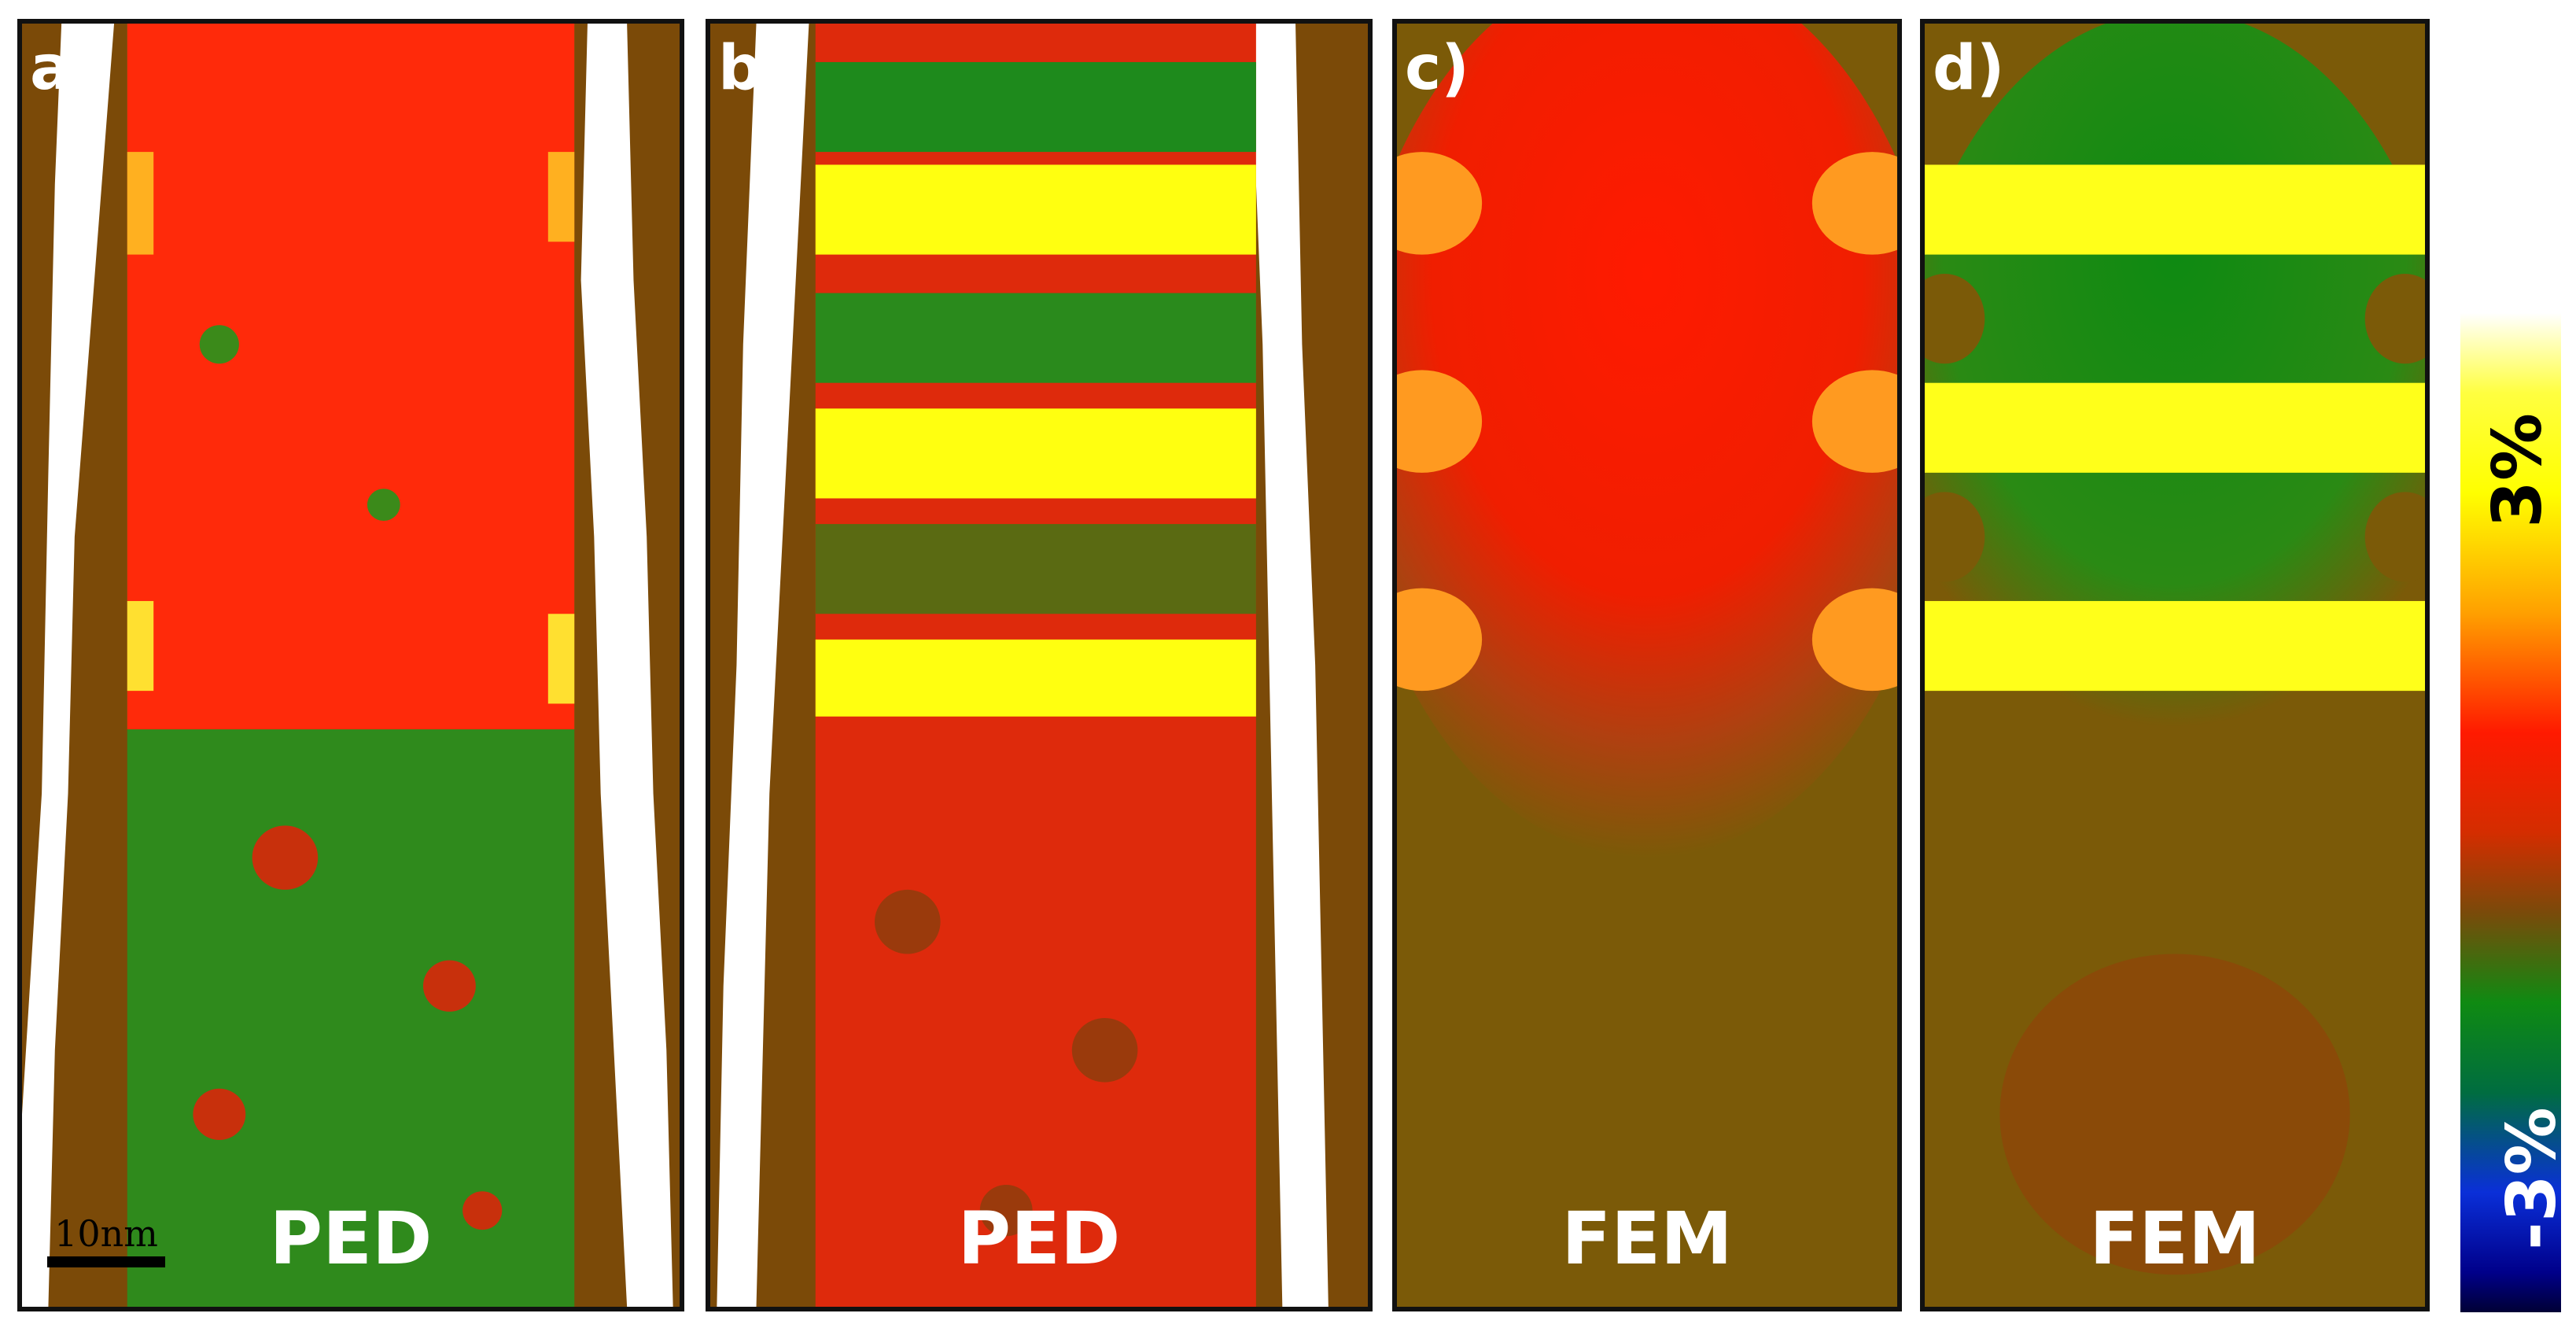 The width and height of the screenshot is (2576, 1328). Describe the element at coordinates (1039, 1239) in the screenshot. I see `panel-title-b: PED` at that location.